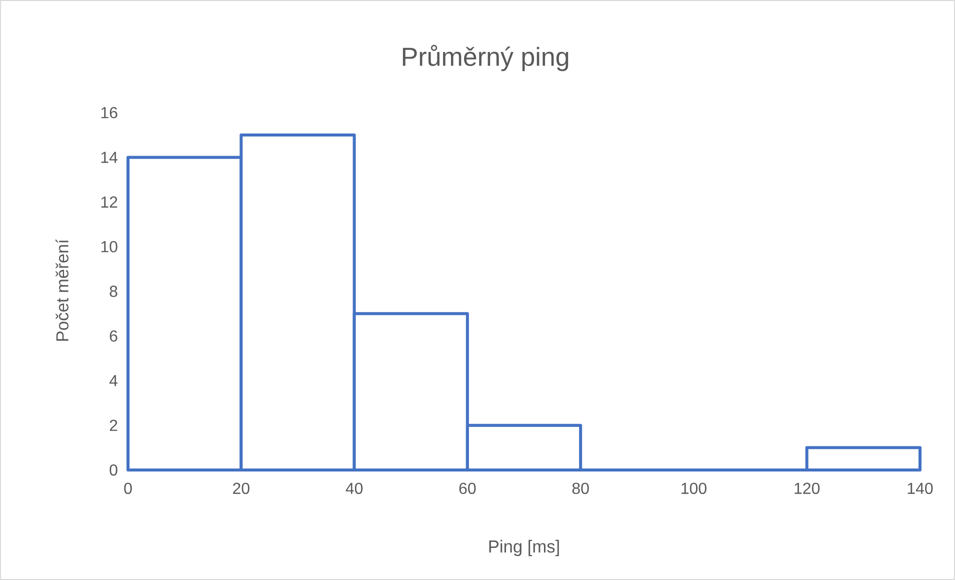  What do you see at coordinates (467, 488) in the screenshot?
I see `x-tick-label: 60` at bounding box center [467, 488].